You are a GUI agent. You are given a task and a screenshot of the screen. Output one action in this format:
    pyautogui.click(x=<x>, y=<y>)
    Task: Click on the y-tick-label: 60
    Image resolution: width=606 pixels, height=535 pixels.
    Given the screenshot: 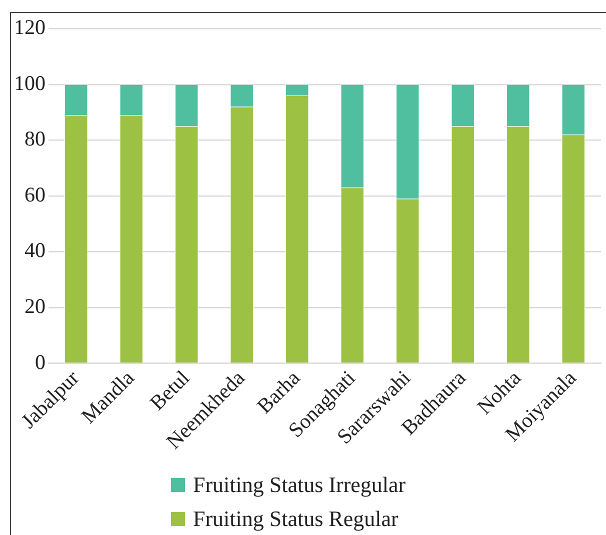 What is the action you would take?
    pyautogui.click(x=35, y=194)
    